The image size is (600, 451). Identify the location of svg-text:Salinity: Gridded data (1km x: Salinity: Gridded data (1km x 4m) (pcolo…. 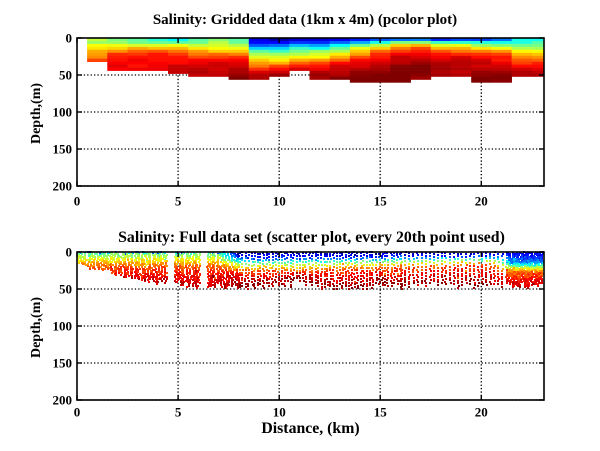
(305, 20).